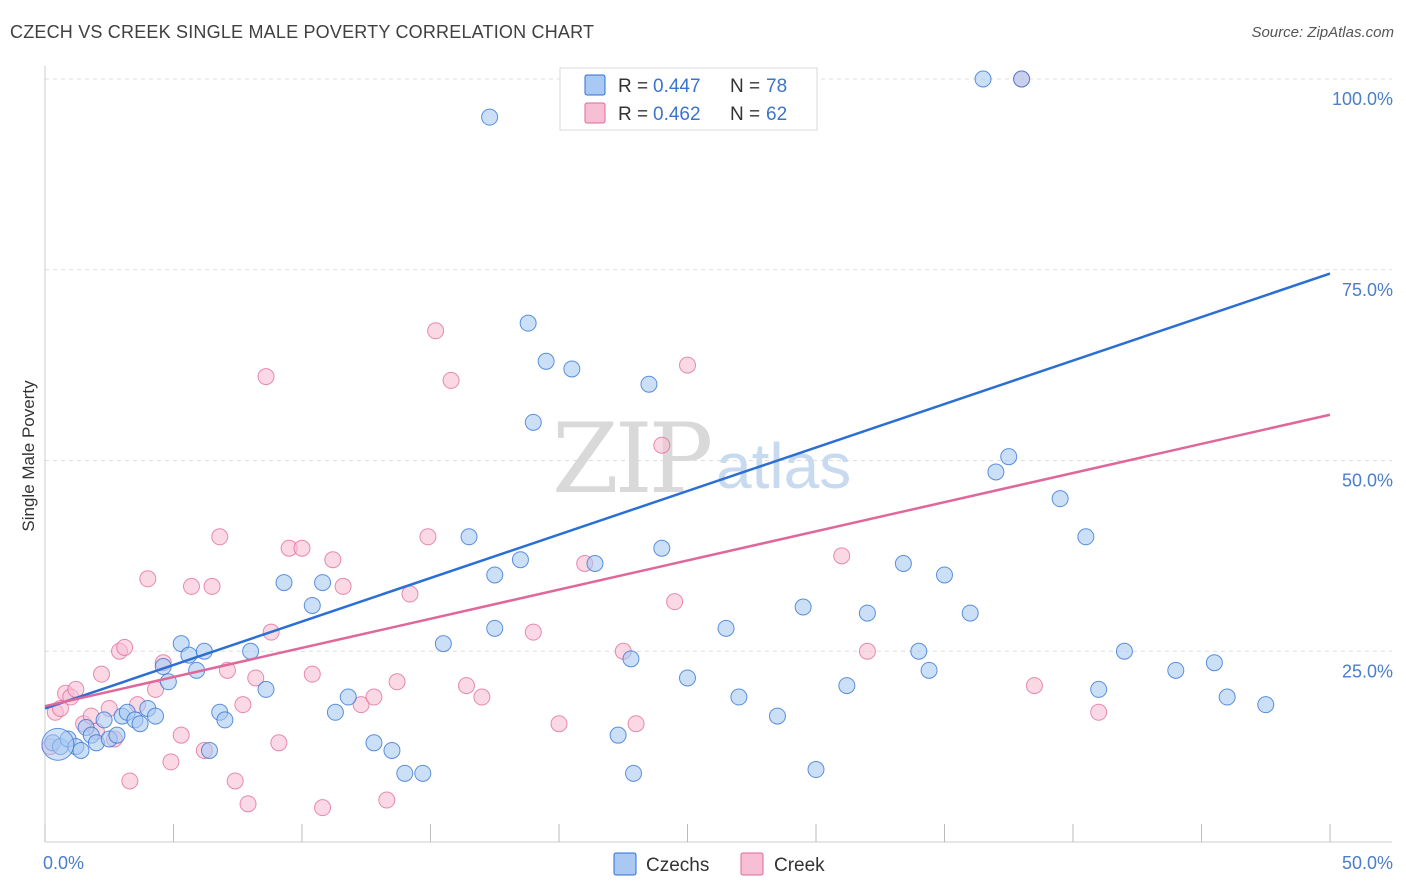 The image size is (1406, 892). What do you see at coordinates (1367, 481) in the screenshot?
I see `y-tick-label-50: 50.0%` at bounding box center [1367, 481].